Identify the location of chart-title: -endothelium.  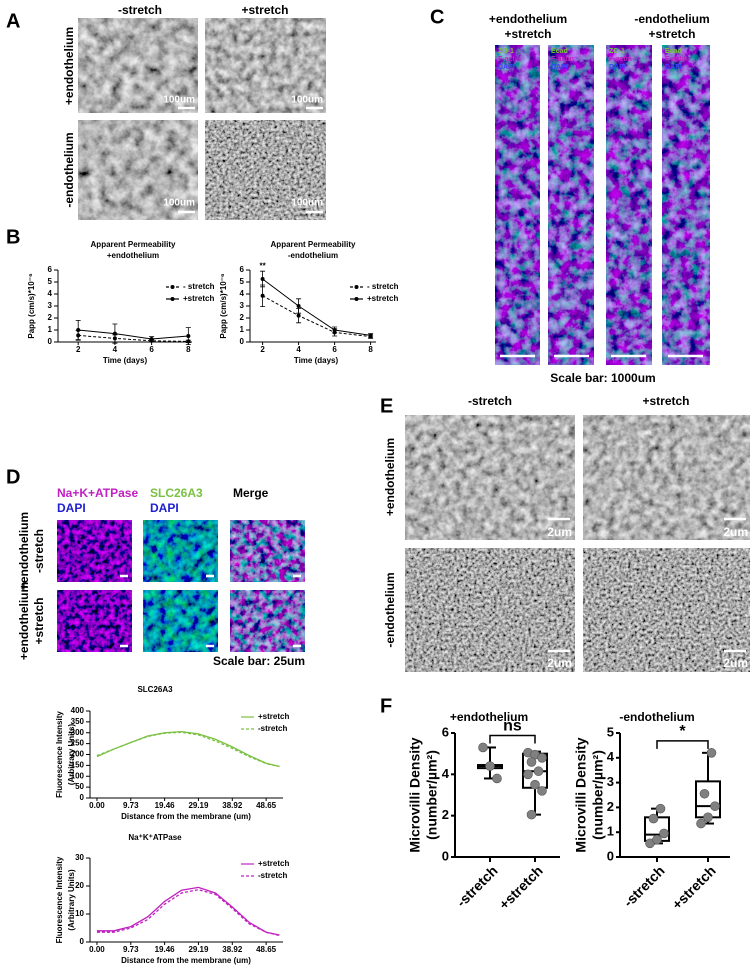
(313, 255).